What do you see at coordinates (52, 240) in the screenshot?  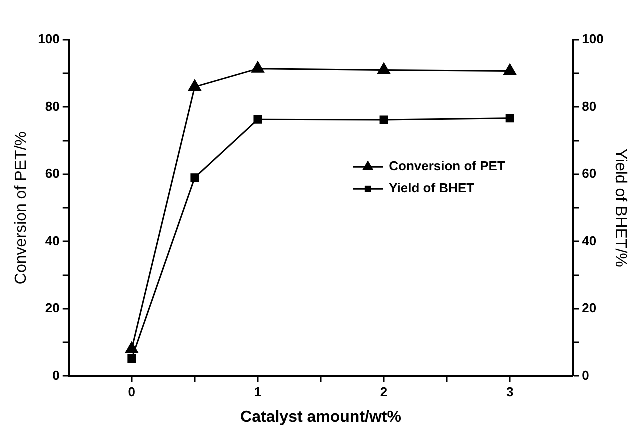 I see `y-tick-label: 40` at bounding box center [52, 240].